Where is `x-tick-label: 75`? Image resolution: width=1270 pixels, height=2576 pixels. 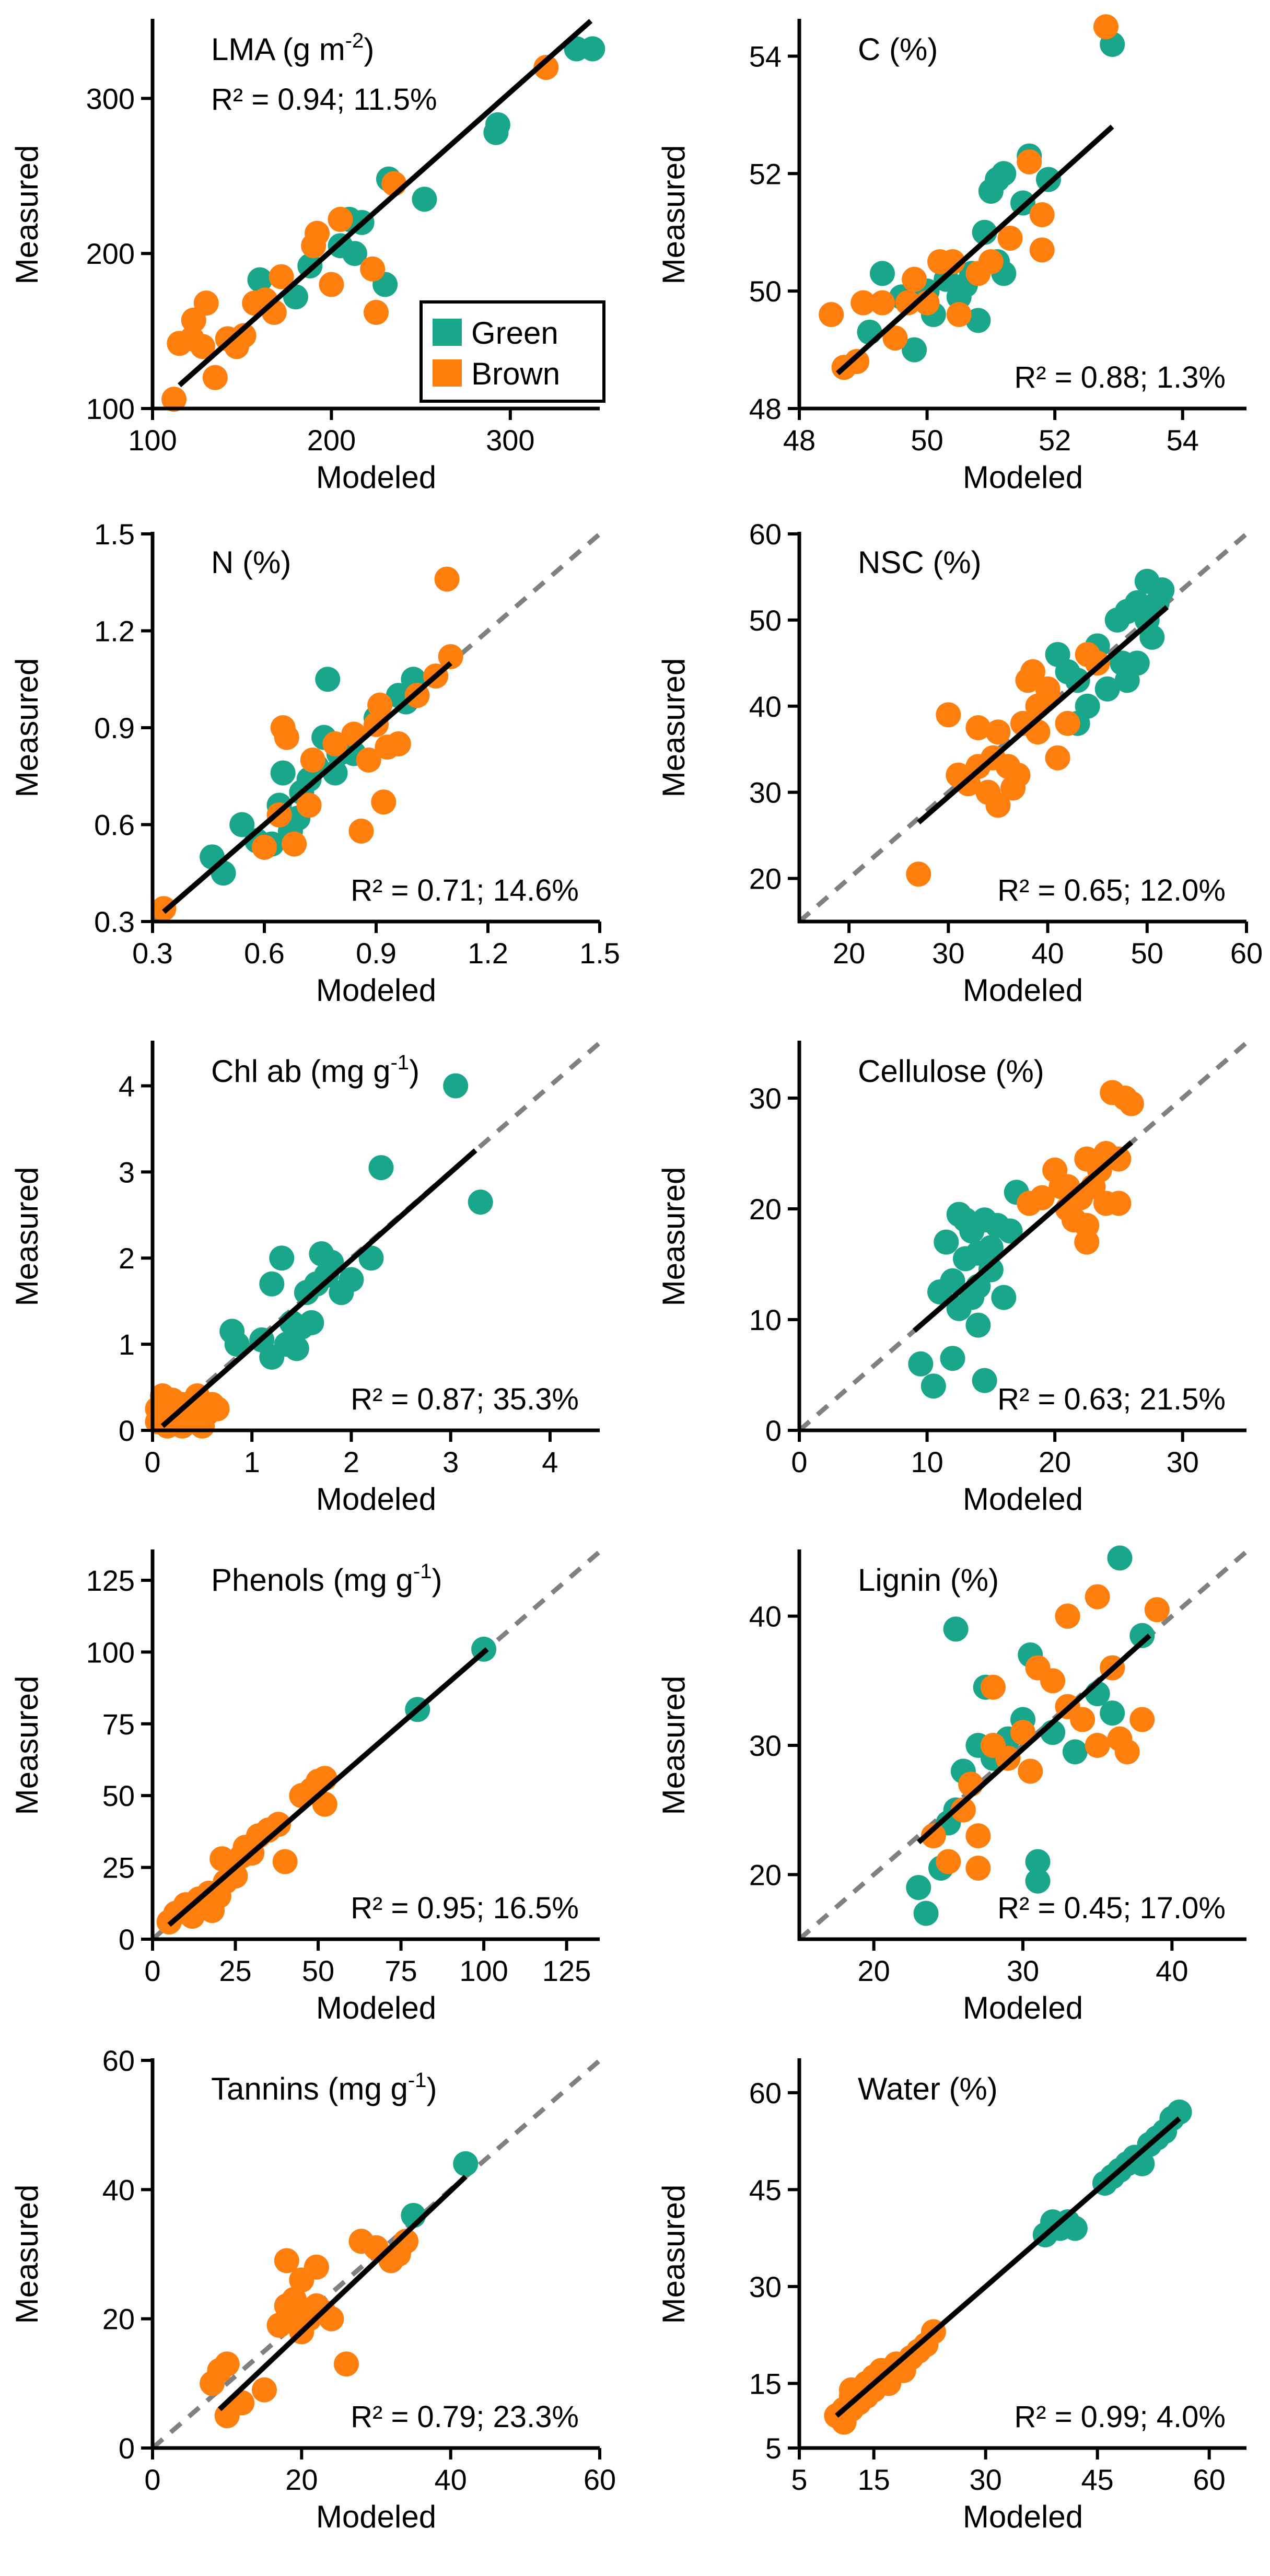
x-tick-label: 75 is located at coordinates (401, 1970).